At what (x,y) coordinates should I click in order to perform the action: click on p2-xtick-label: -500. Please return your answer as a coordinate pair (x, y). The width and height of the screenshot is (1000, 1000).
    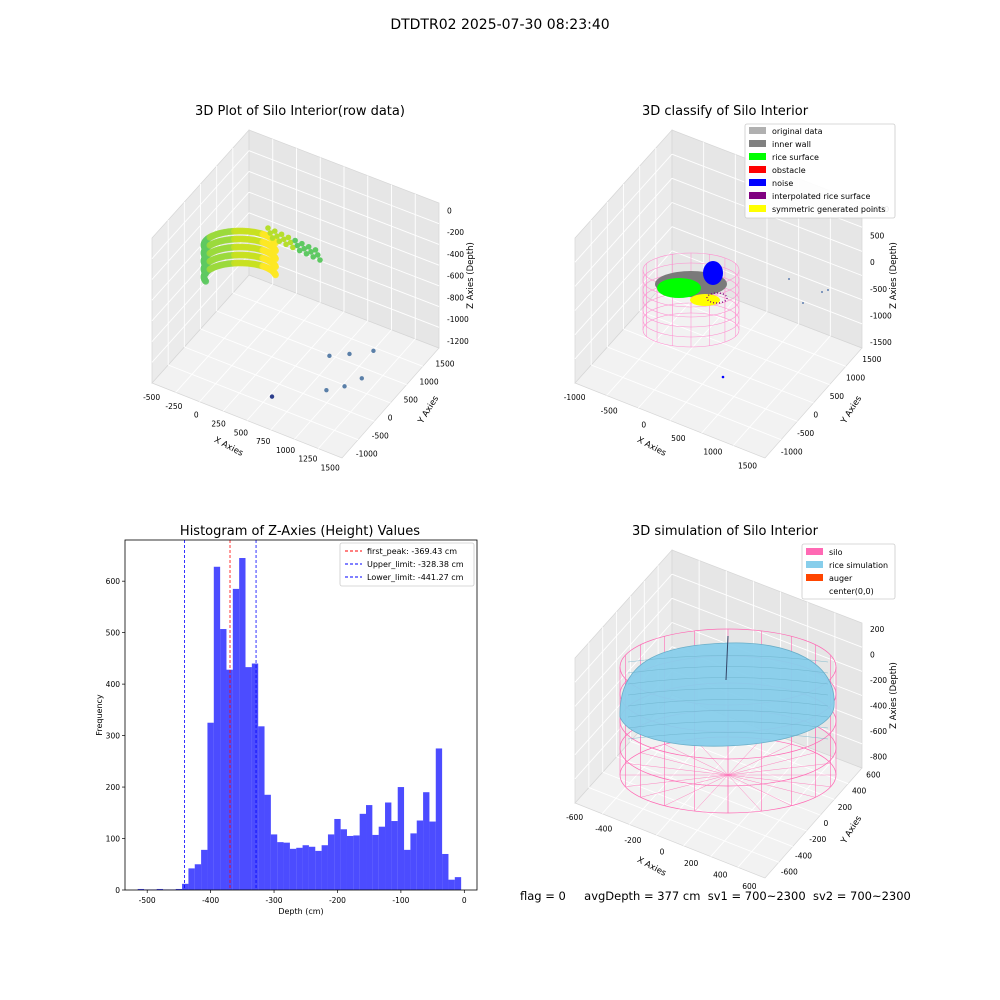
    Looking at the image, I should click on (609, 411).